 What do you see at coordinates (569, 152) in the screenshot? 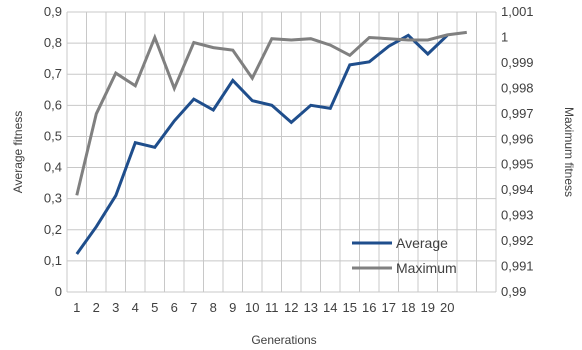
I see `y2-axis-title: Maximum fitness` at bounding box center [569, 152].